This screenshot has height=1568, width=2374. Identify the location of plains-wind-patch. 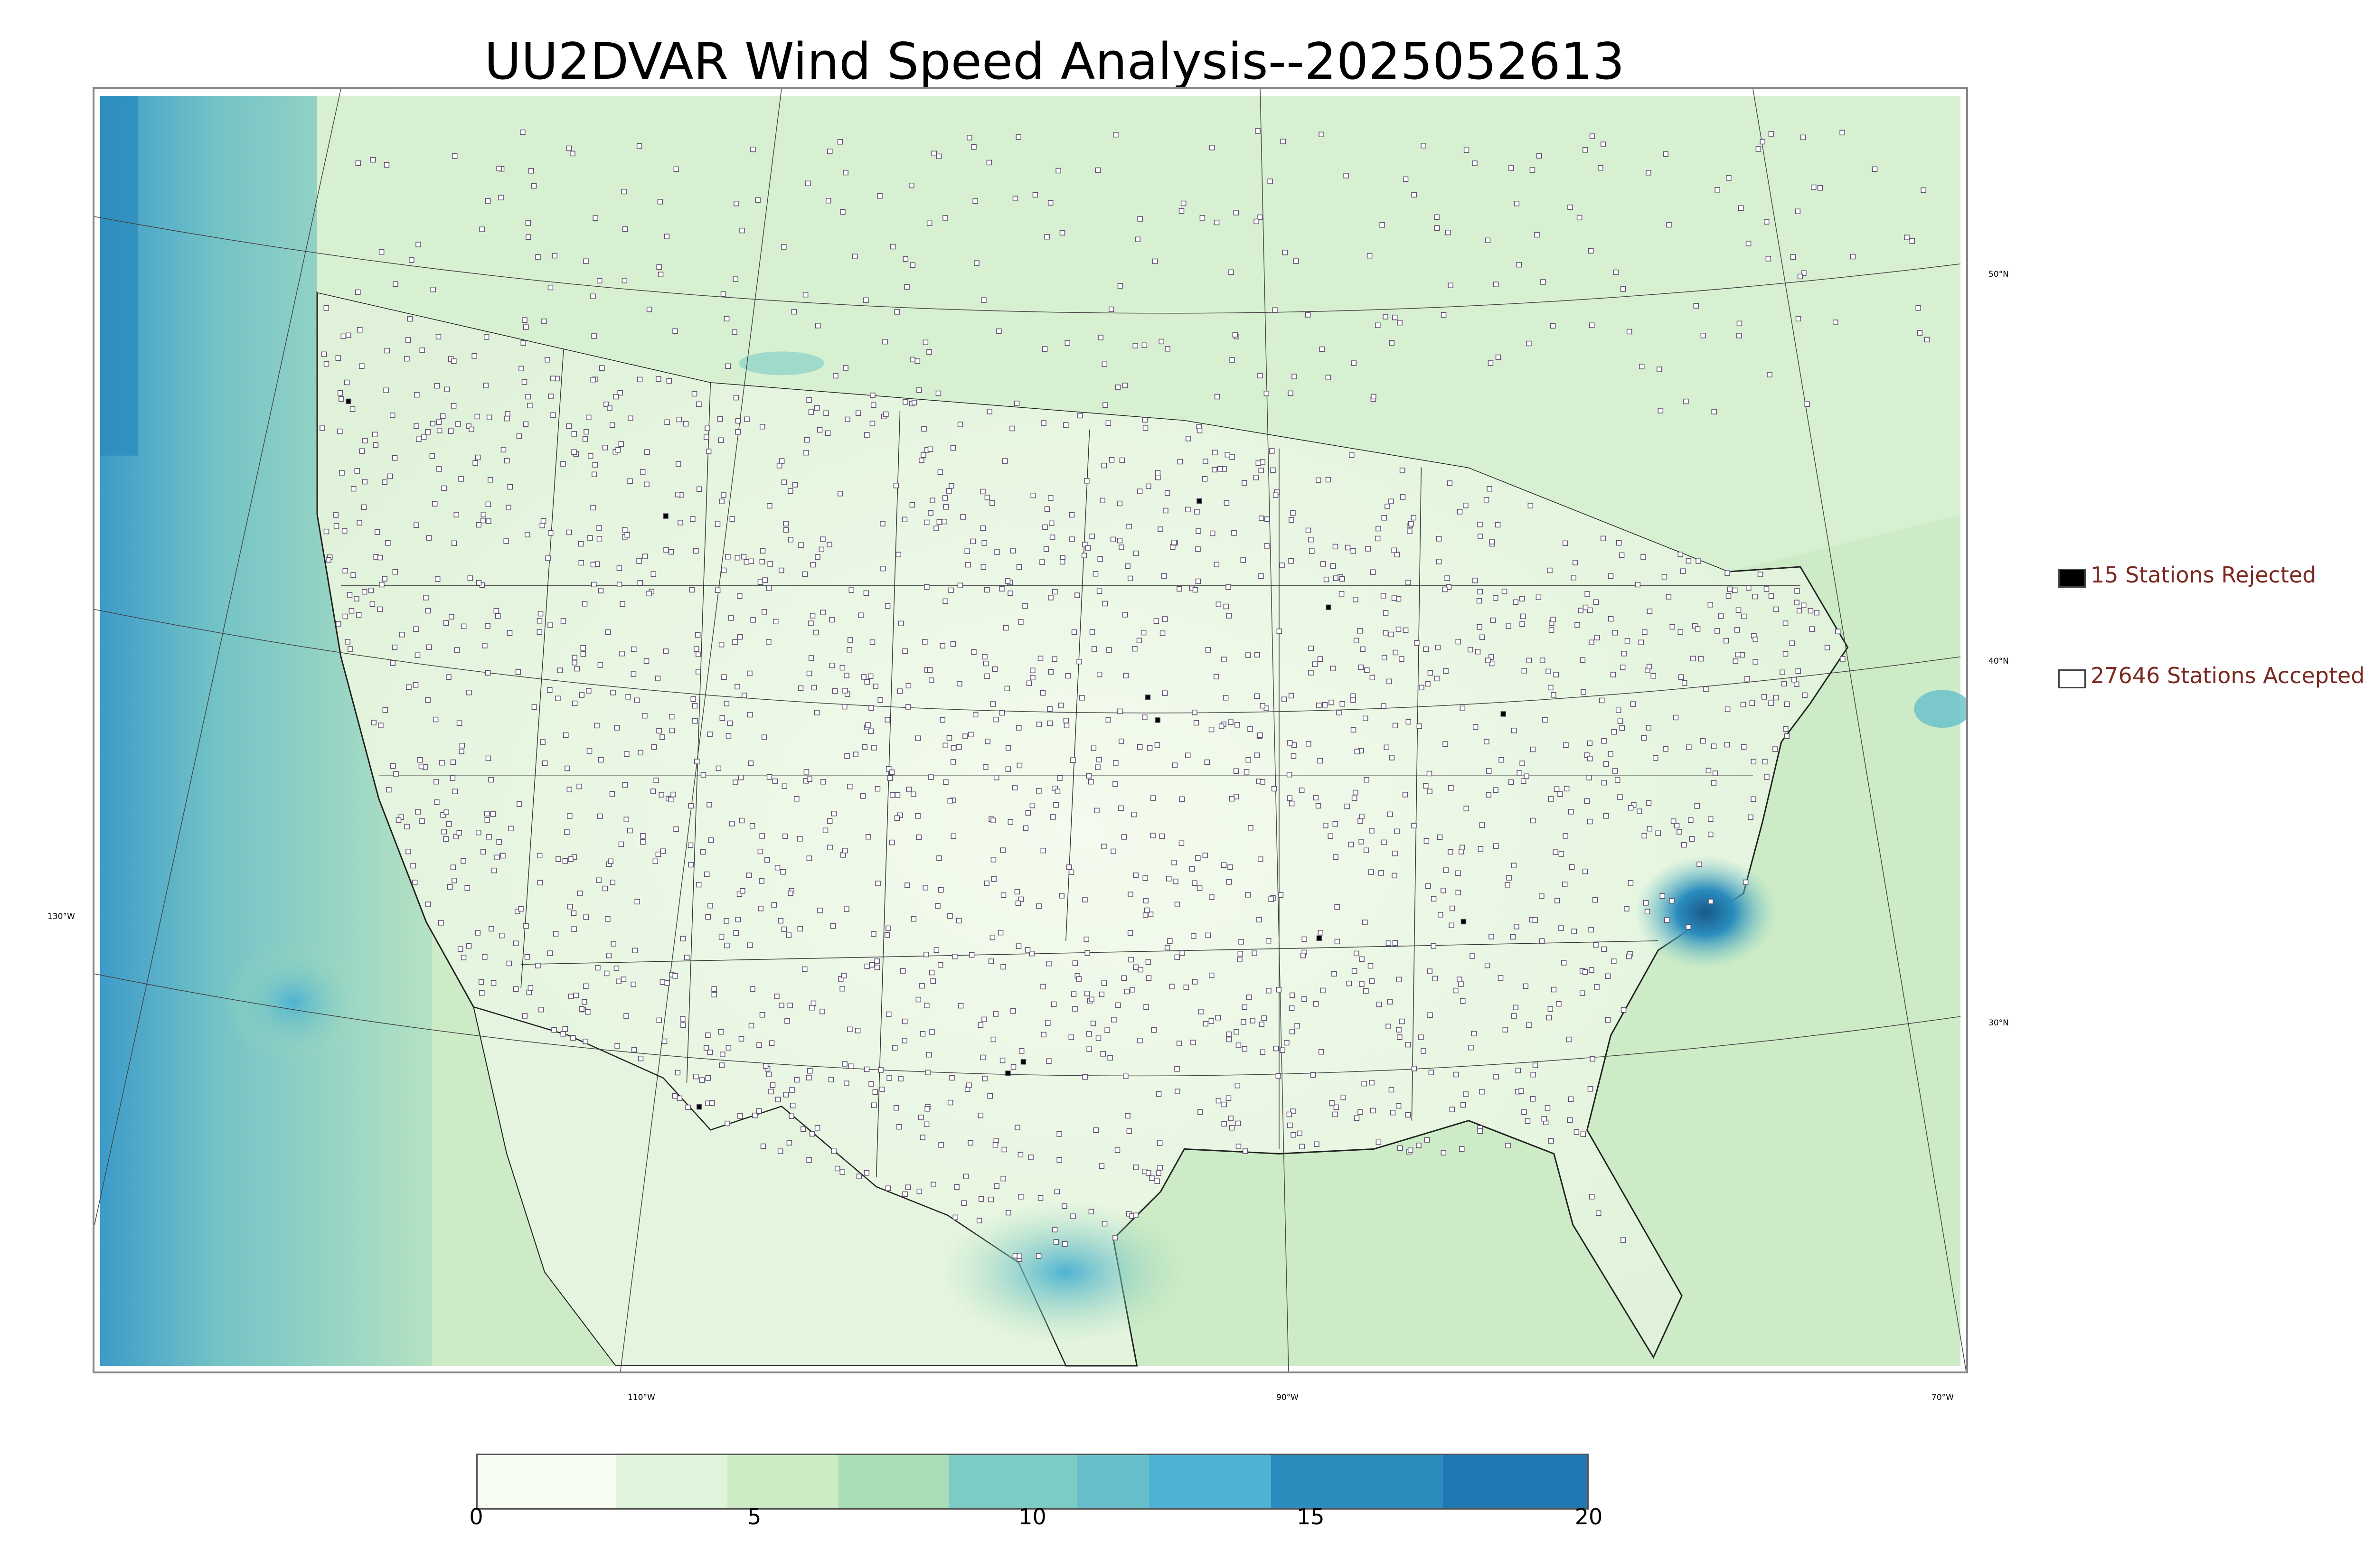
(781, 364).